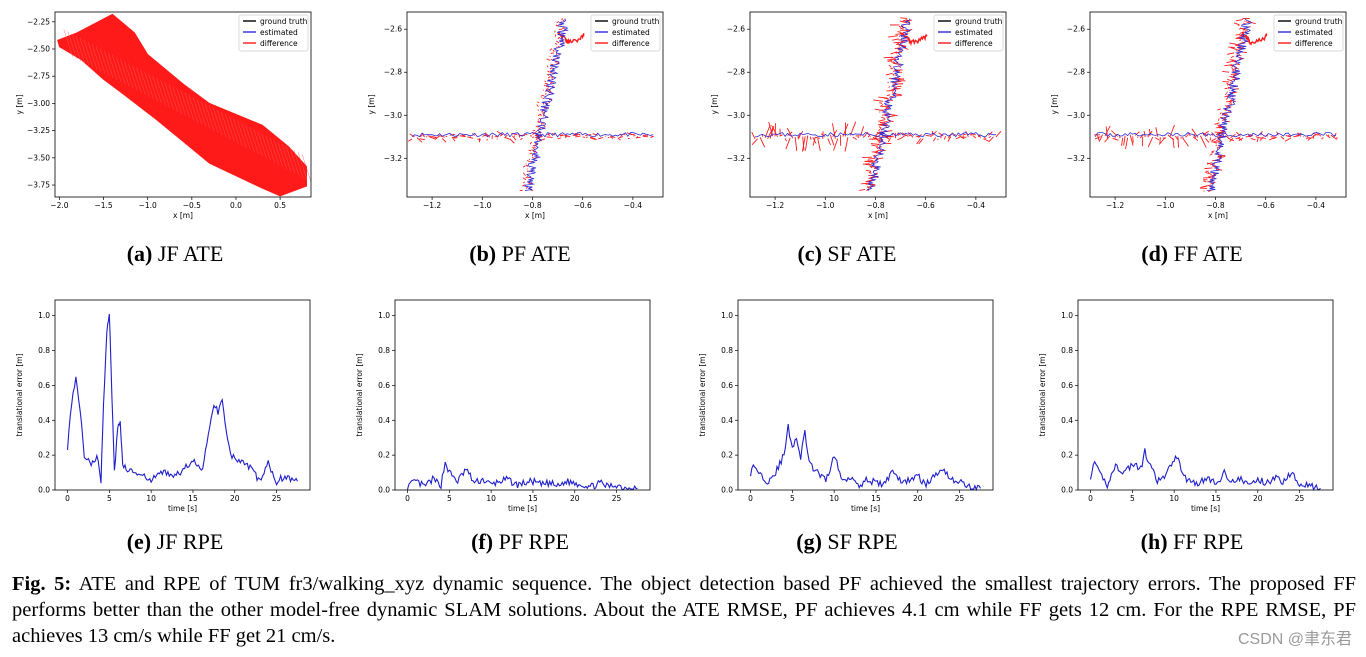 Image resolution: width=1366 pixels, height=657 pixels. What do you see at coordinates (1076, 115) in the screenshot?
I see `y-tick-label: −3.0` at bounding box center [1076, 115].